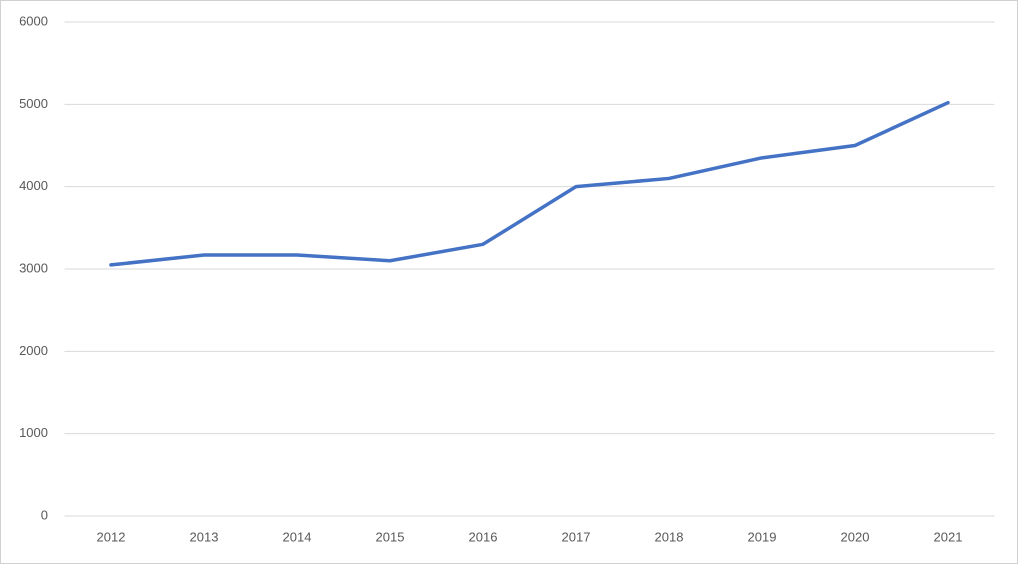  I want to click on y-tick-label: 5000, so click(33, 103).